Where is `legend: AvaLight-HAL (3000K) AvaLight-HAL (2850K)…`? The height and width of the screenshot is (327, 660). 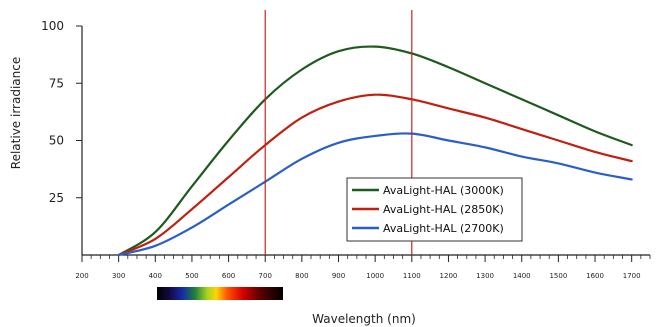
legend: AvaLight-HAL (3000K) AvaLight-HAL (2850K)… is located at coordinates (434, 209).